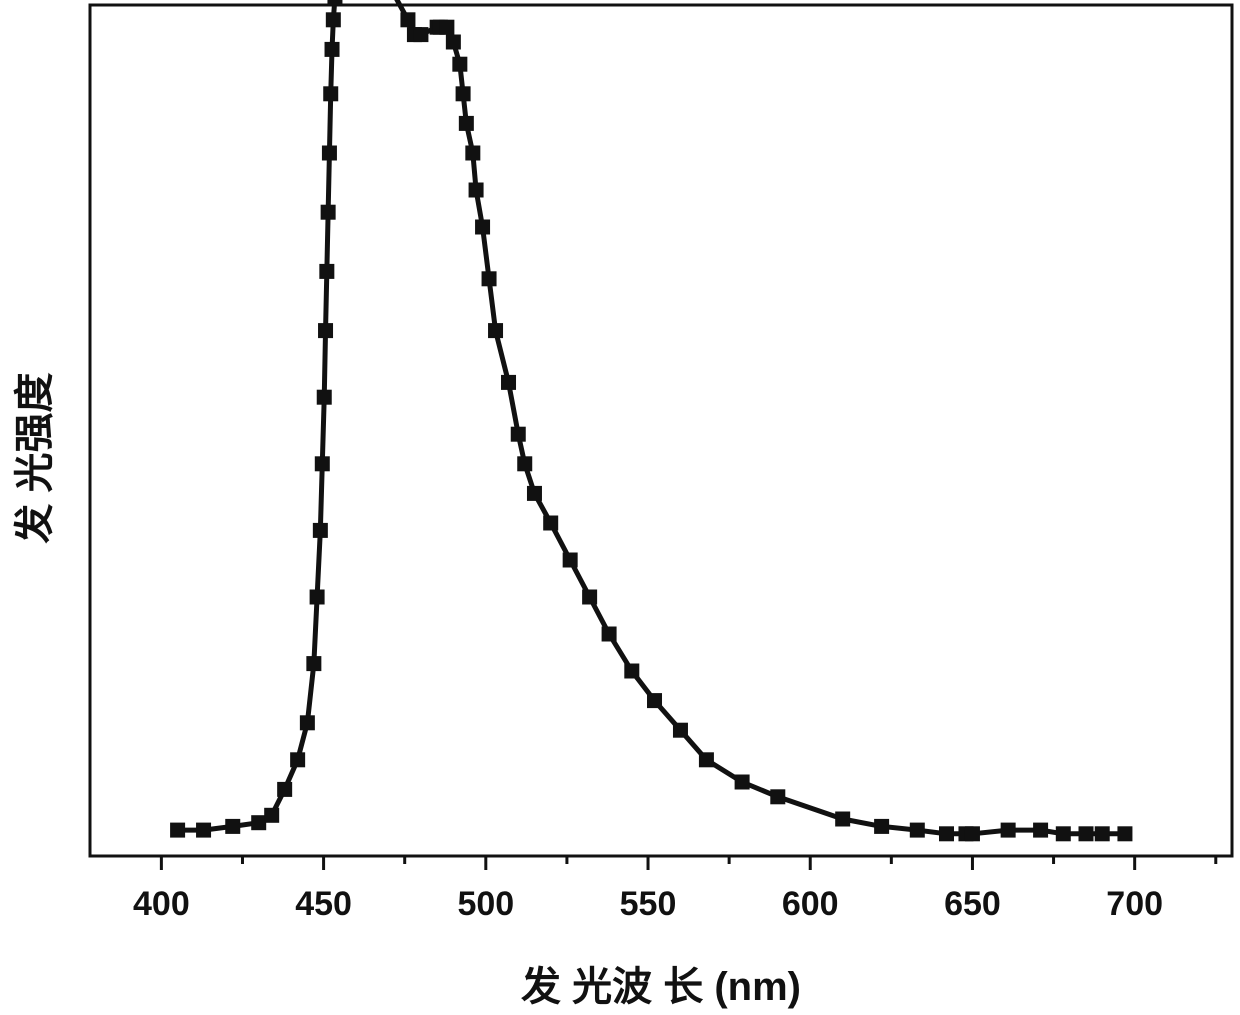  I want to click on y-axis-title: 发 光强度, so click(35, 457).